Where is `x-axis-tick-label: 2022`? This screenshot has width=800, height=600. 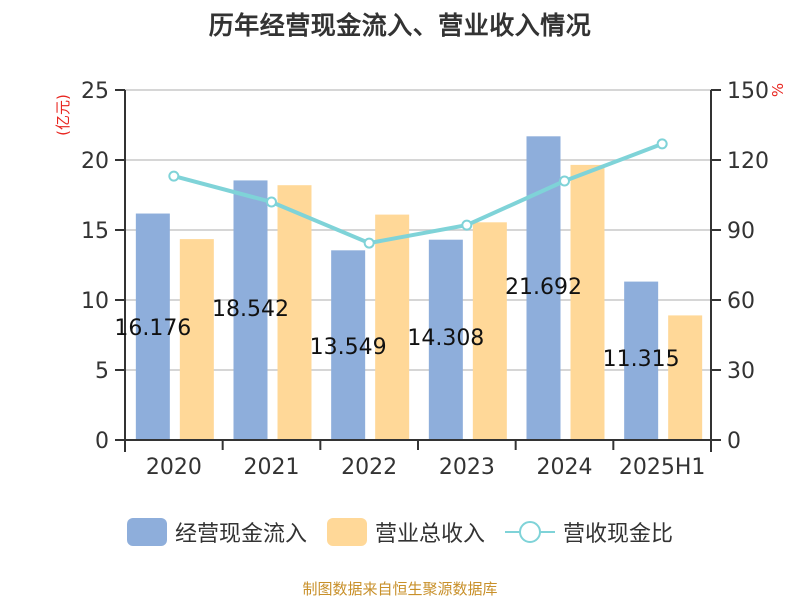 x-axis-tick-label: 2022 is located at coordinates (369, 467).